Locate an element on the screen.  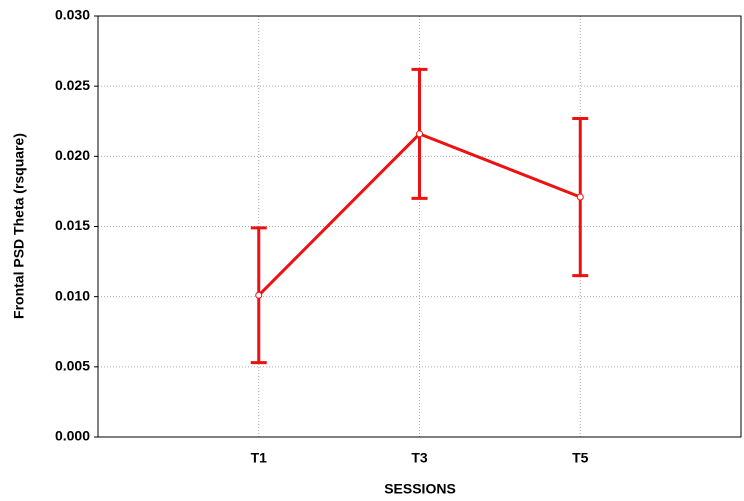
y-tick-label: 0.025 is located at coordinates (72, 85).